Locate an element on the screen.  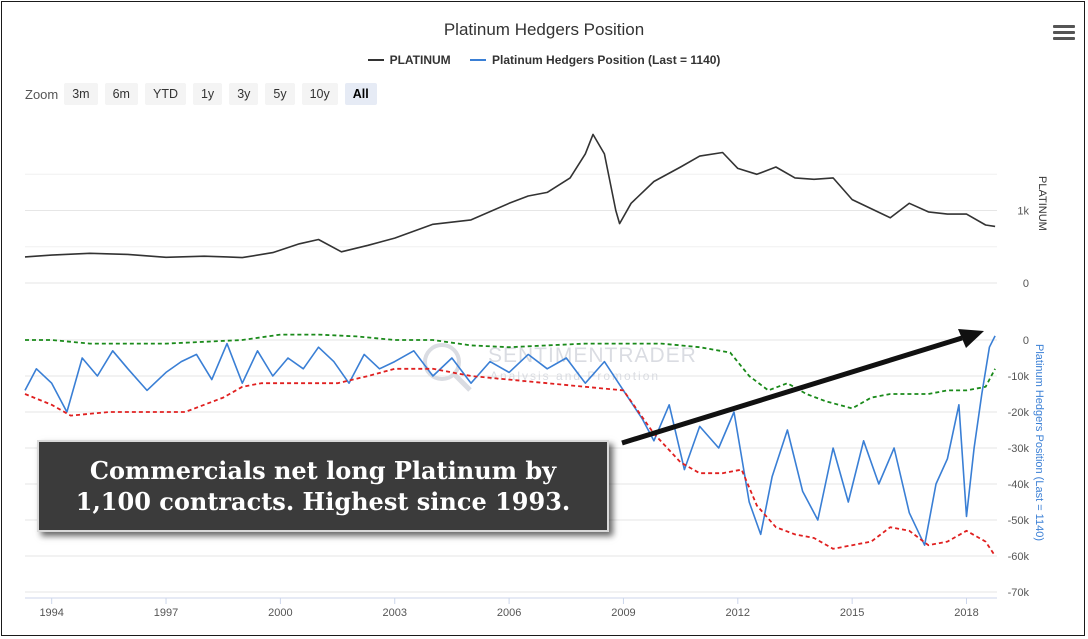
zoom-button-all: All is located at coordinates (360, 94).